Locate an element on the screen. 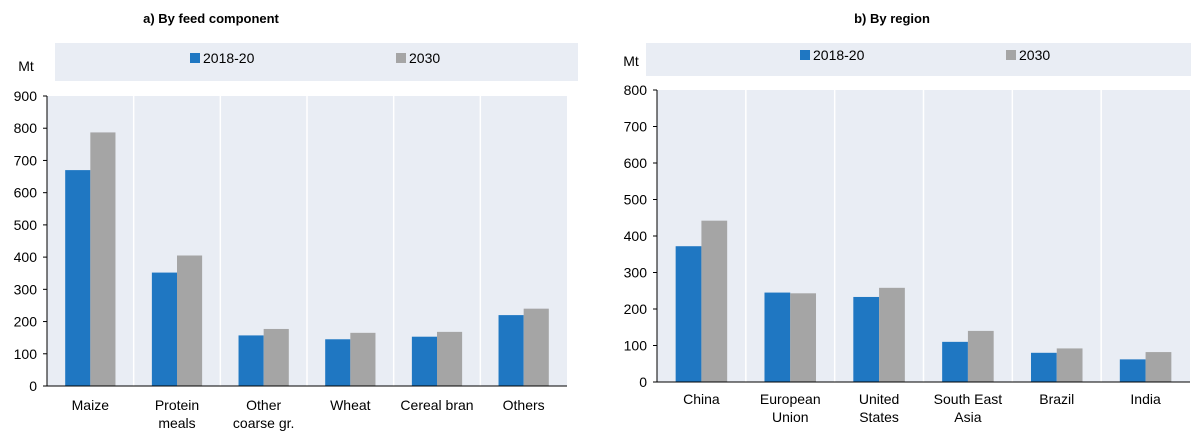 The height and width of the screenshot is (436, 1197). x-tick-label-line: States is located at coordinates (879, 417).